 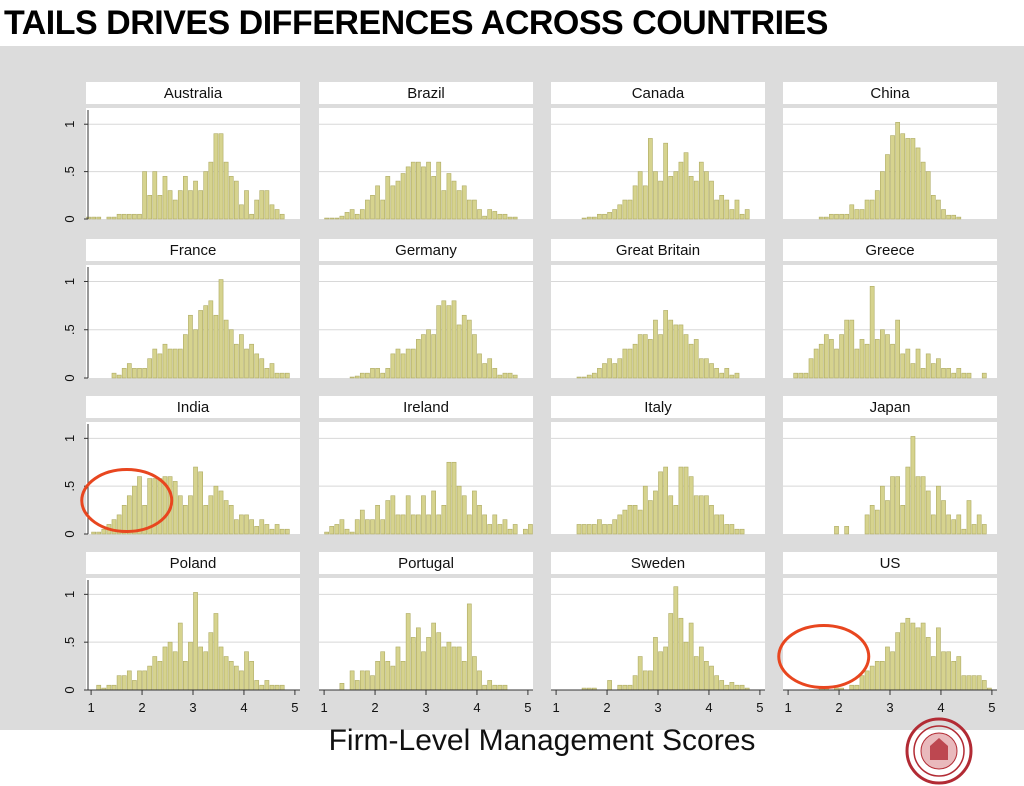 I want to click on x-tick-label: 4, so click(x=243, y=707).